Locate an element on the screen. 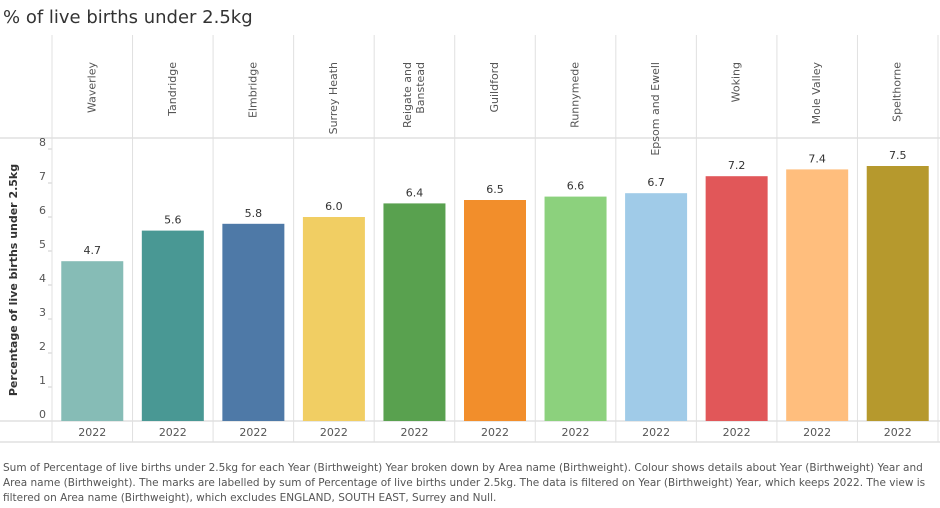  column-header: Tandridge is located at coordinates (172, 89).